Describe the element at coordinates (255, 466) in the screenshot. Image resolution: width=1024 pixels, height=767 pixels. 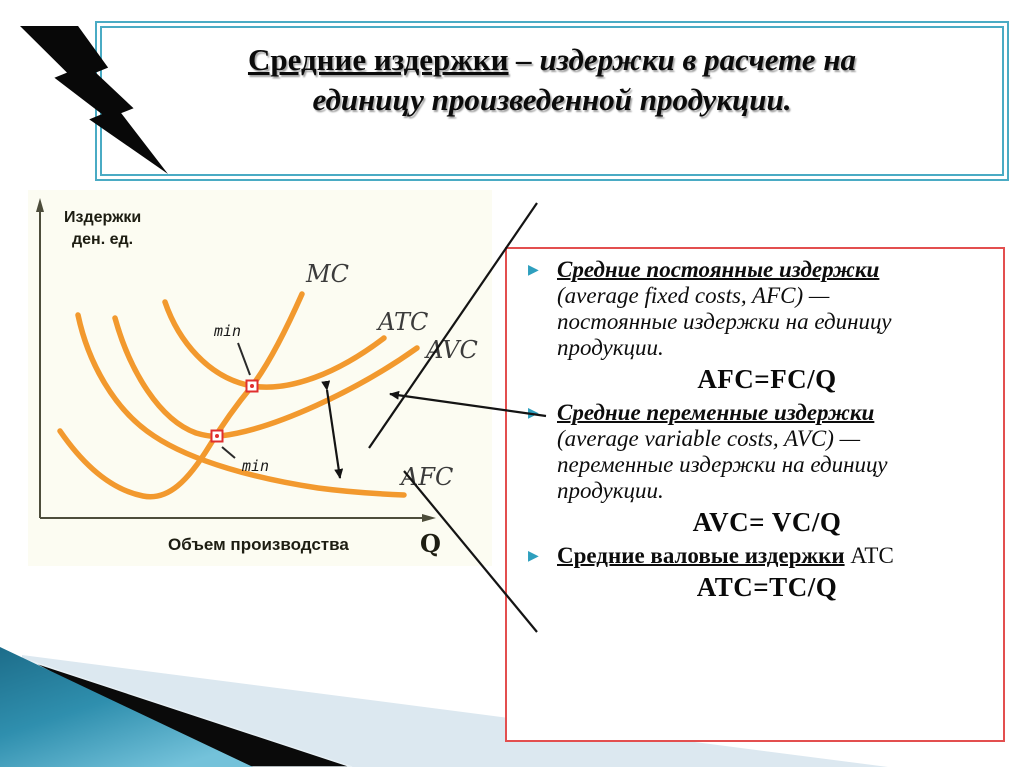
I see `min-label-2: min` at that location.